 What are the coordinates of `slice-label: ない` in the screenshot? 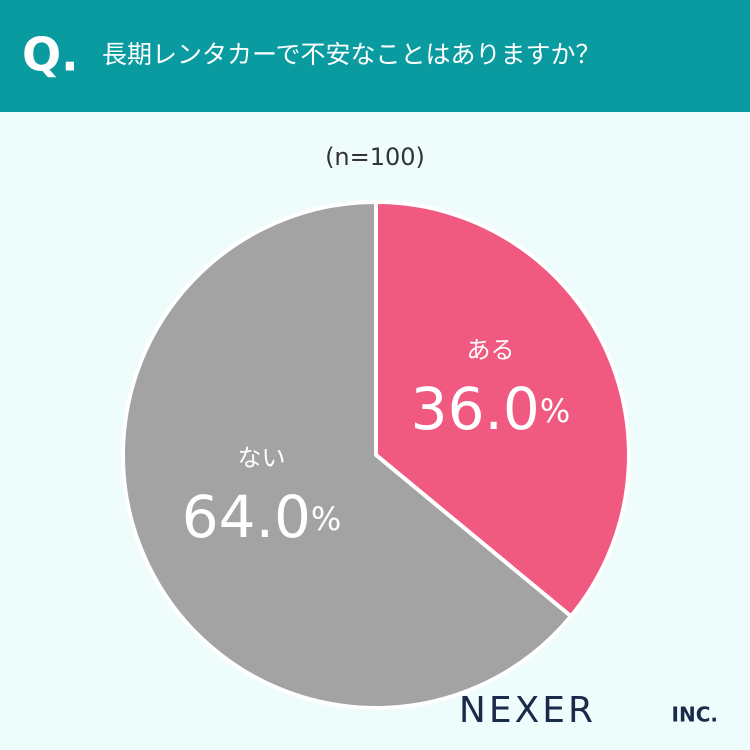 It's located at (262, 458).